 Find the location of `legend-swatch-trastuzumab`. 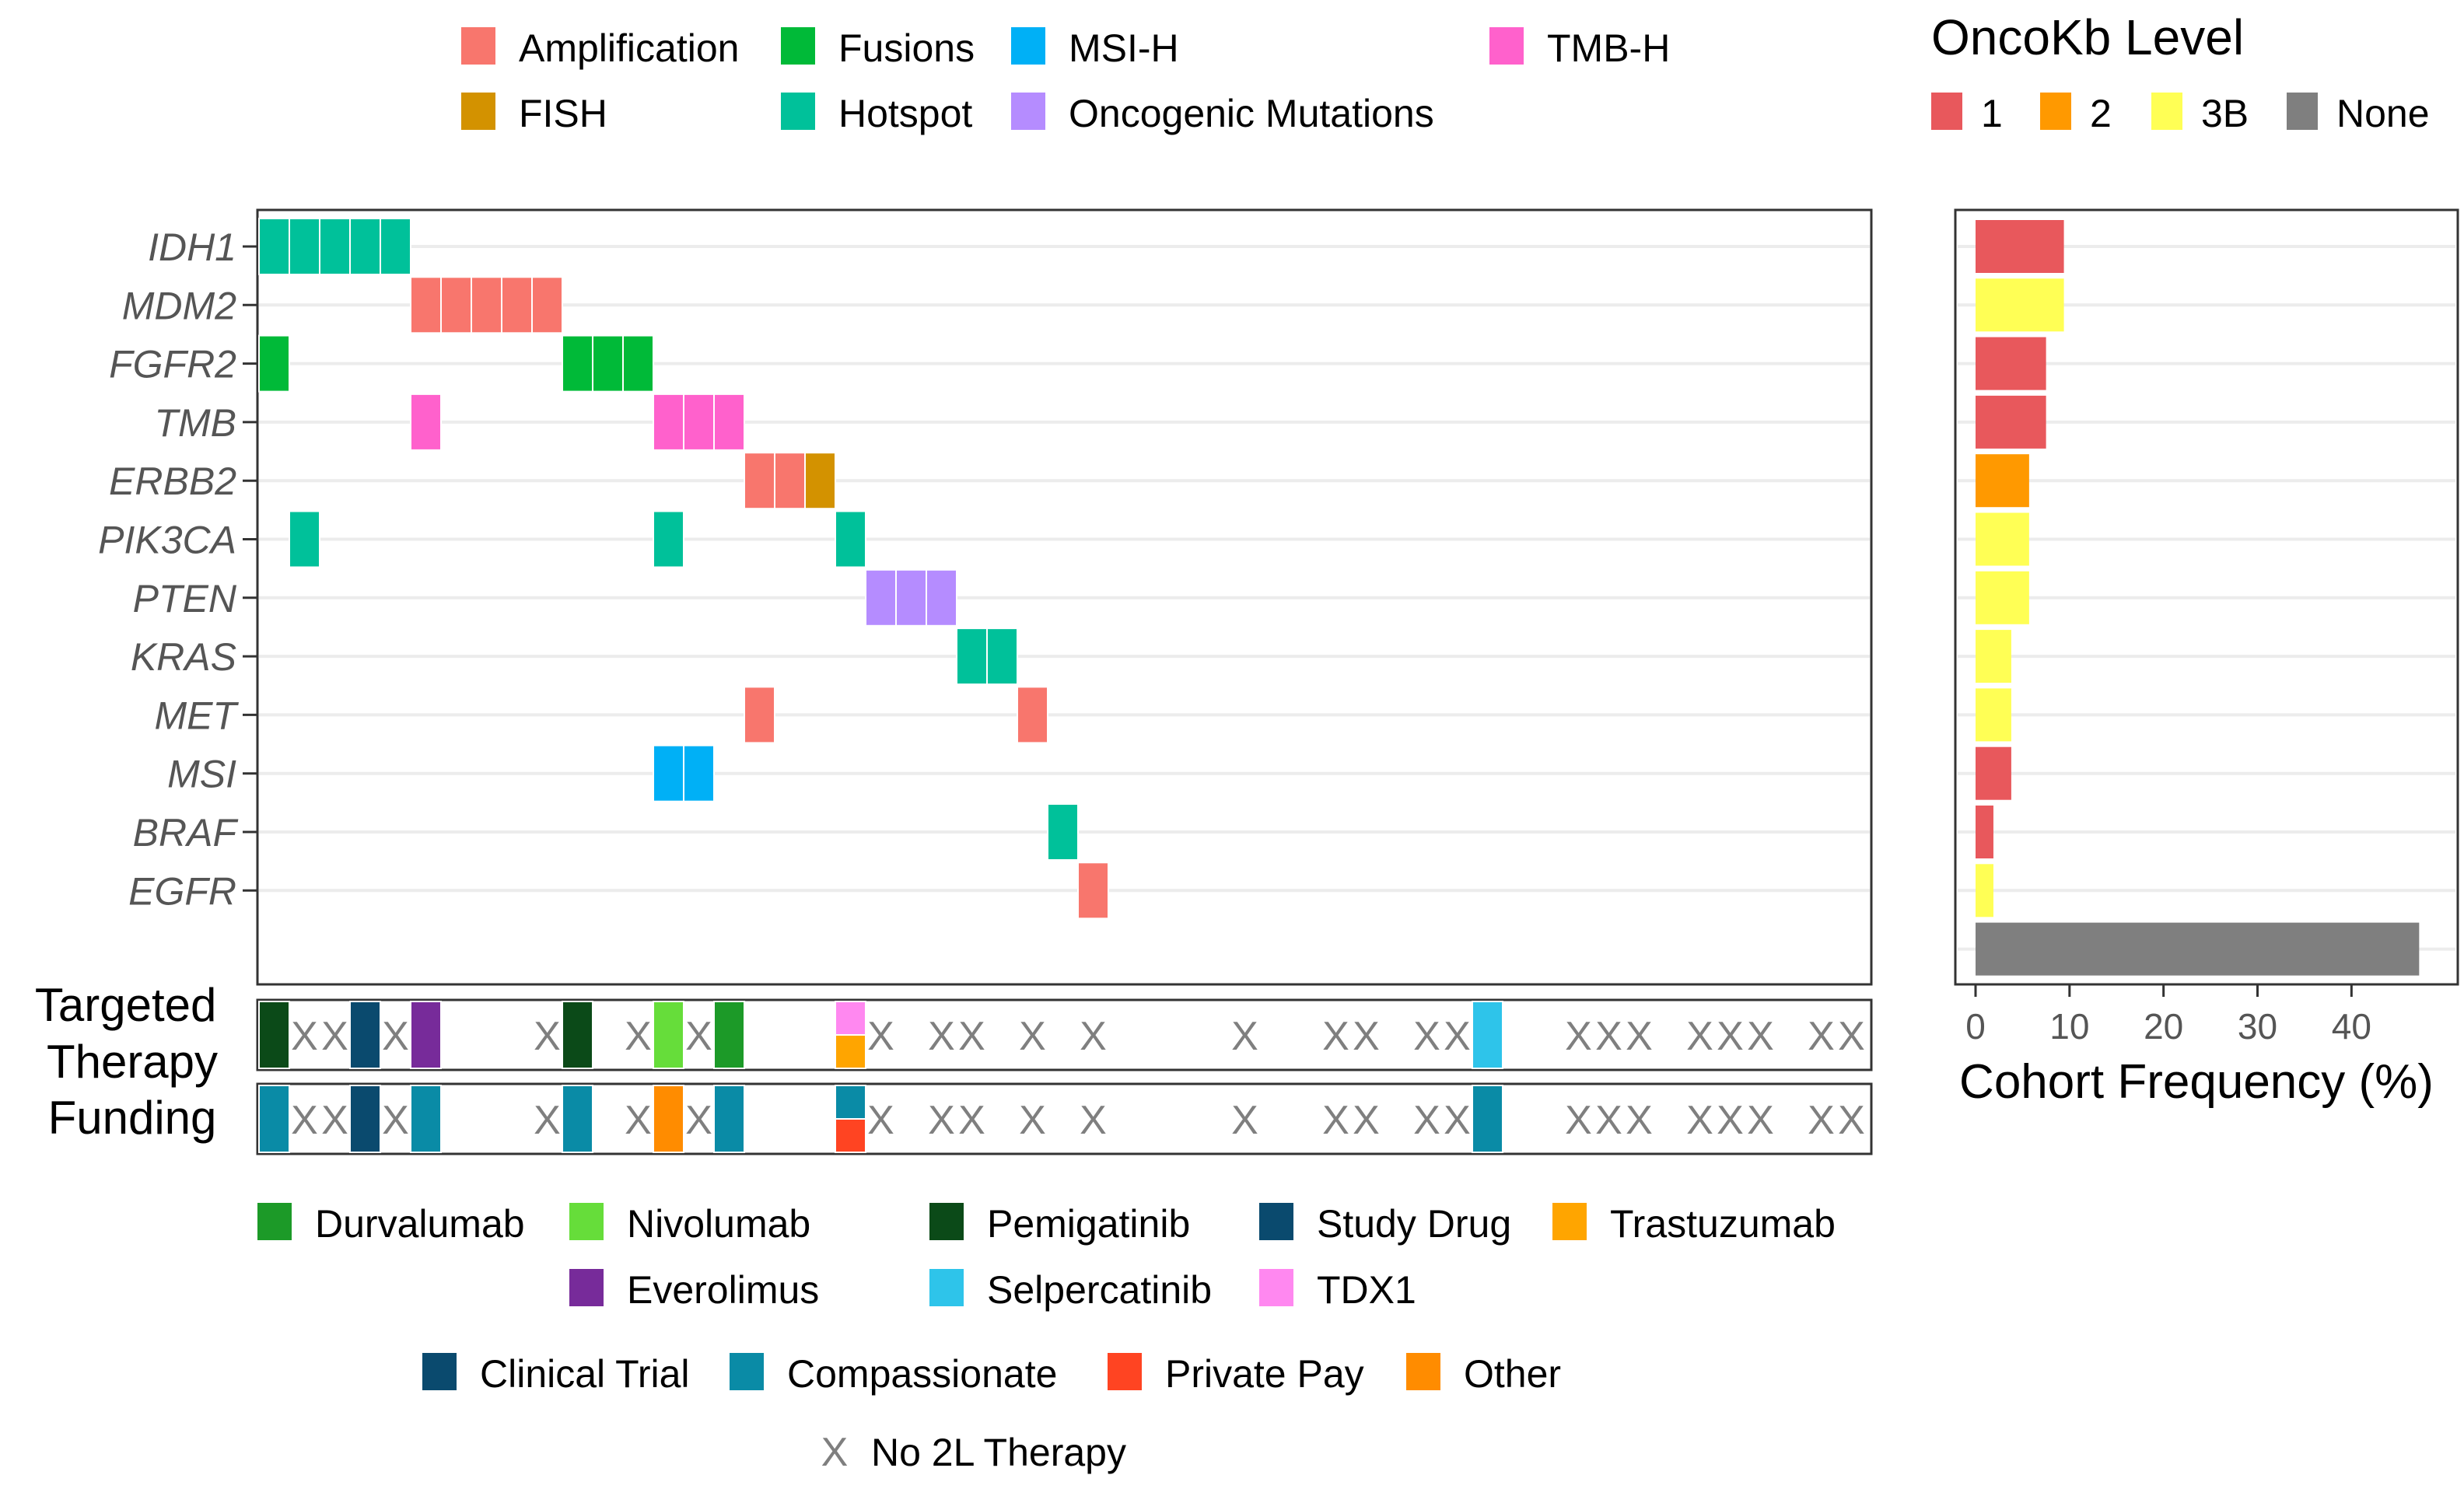

legend-swatch-trastuzumab is located at coordinates (1570, 1221).